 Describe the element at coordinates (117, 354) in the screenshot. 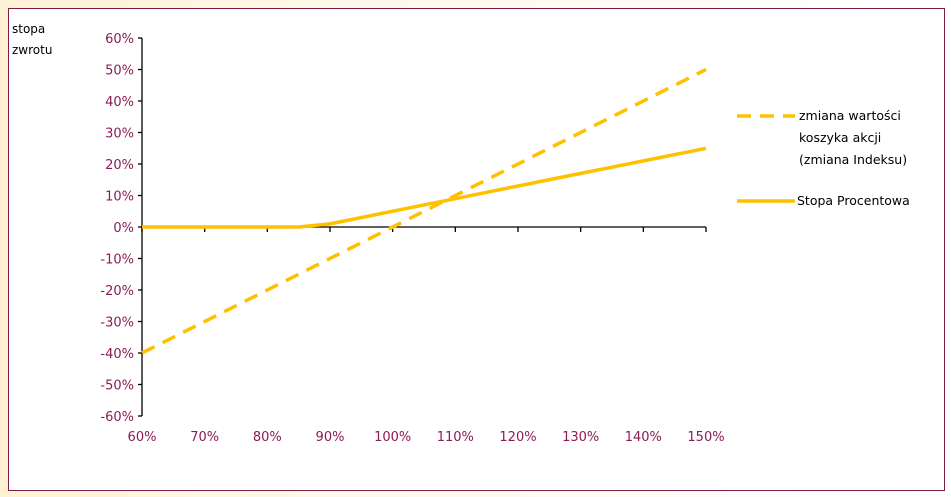

I see `y-tick-label: -40%` at that location.